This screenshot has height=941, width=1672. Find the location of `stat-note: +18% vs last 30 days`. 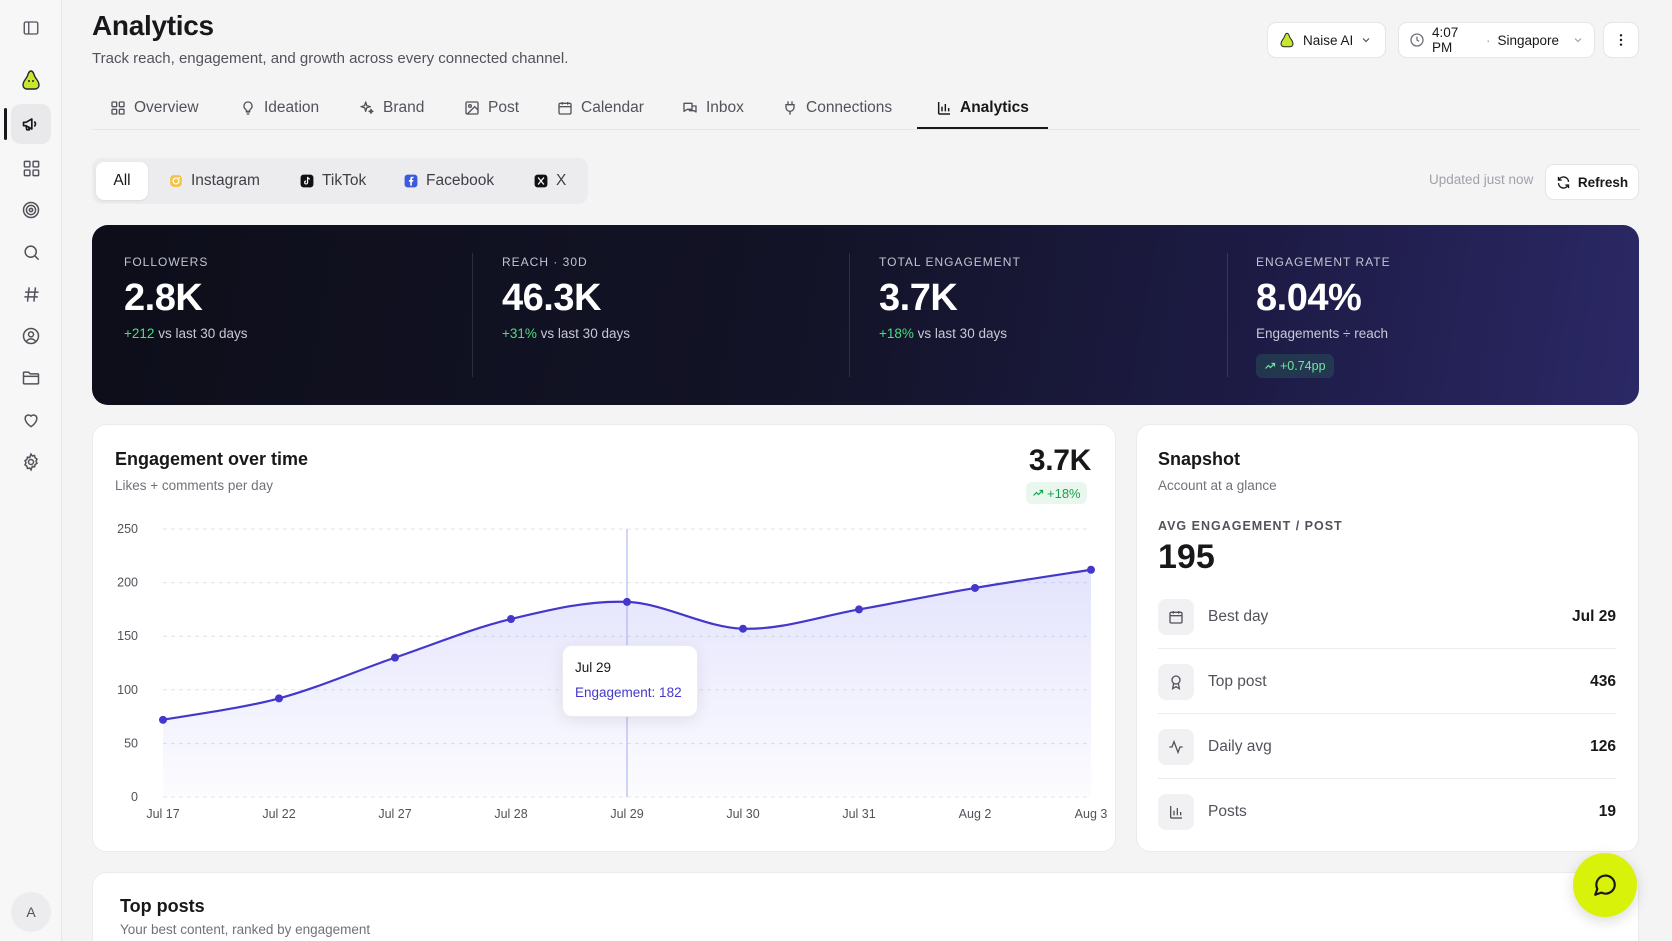

stat-note: +18% vs last 30 days is located at coordinates (943, 333).